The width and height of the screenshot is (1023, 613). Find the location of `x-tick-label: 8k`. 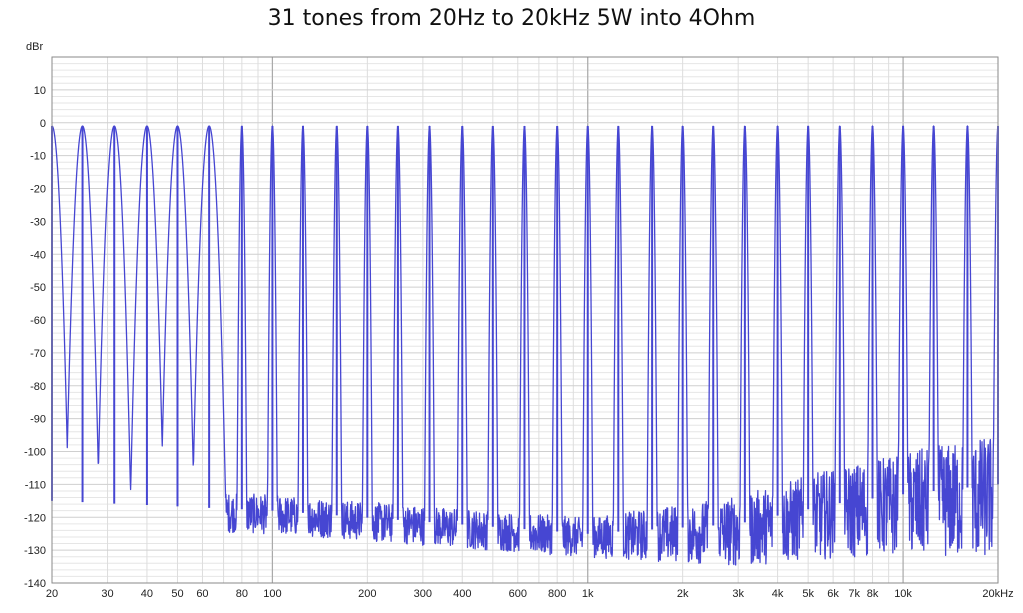

x-tick-label: 8k is located at coordinates (873, 594).